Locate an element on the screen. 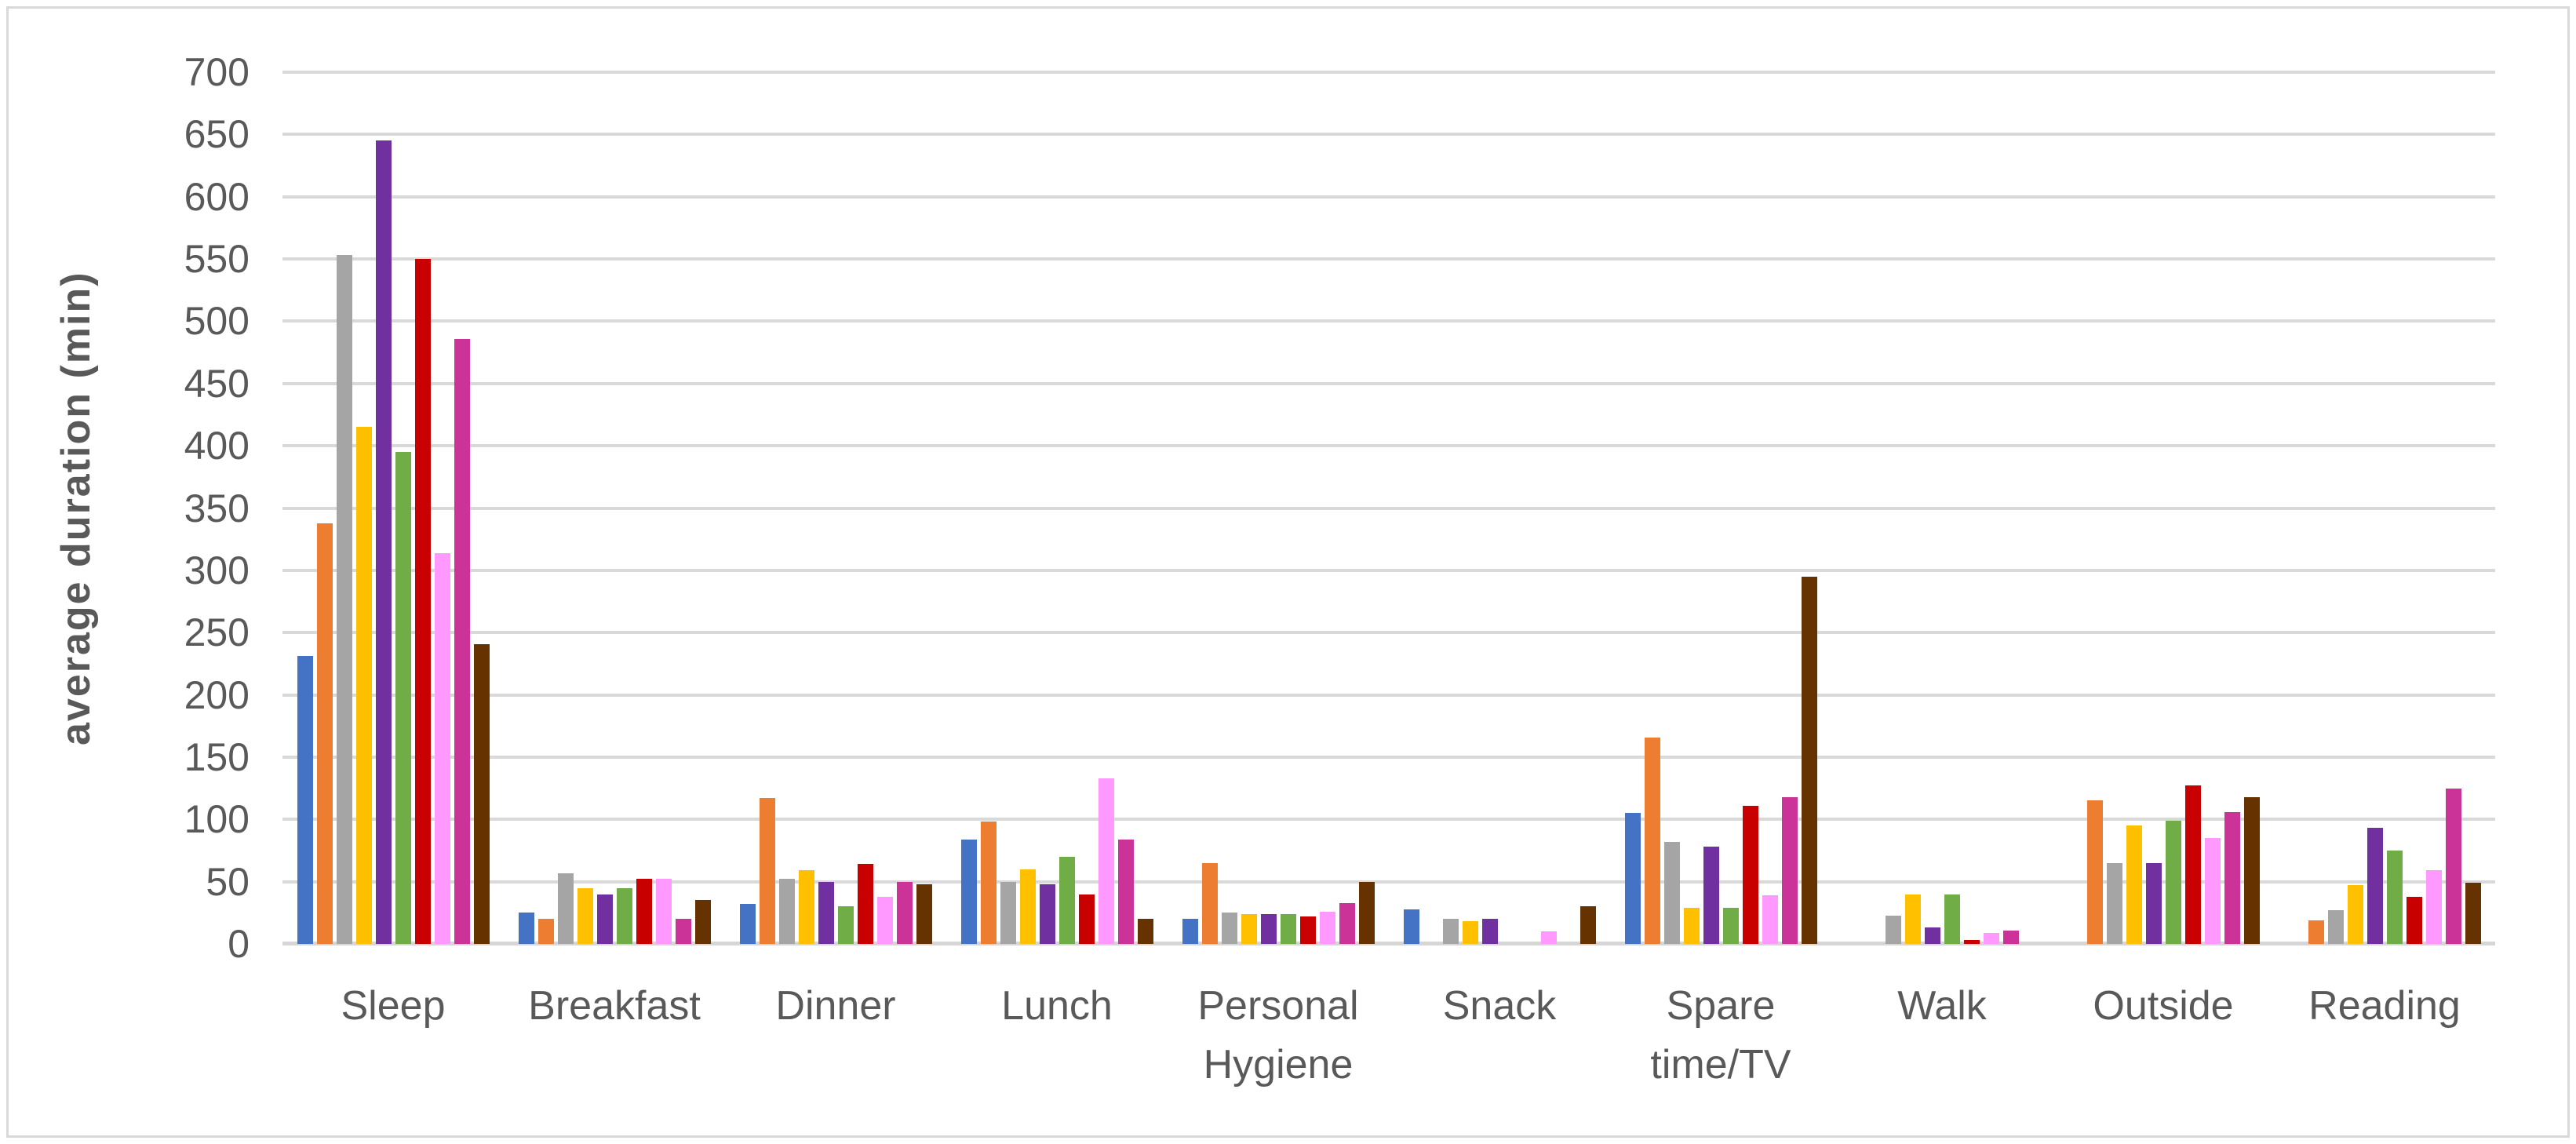  x-axis-label-10: Reading is located at coordinates (2384, 1006).